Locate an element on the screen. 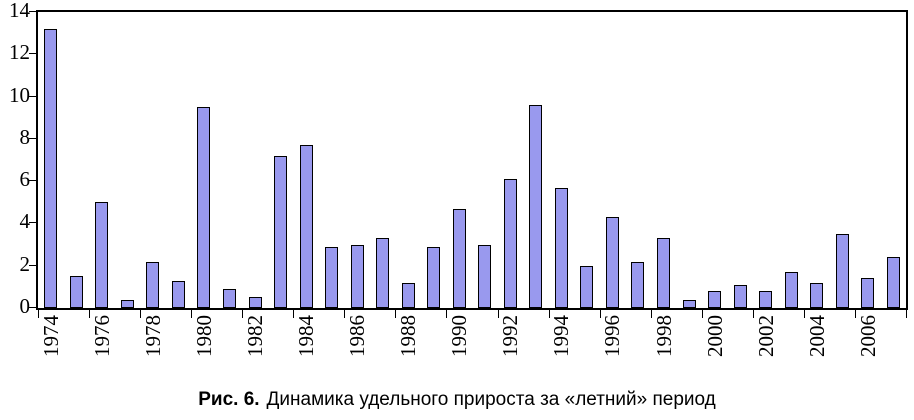  bar-1985 is located at coordinates (332, 277).